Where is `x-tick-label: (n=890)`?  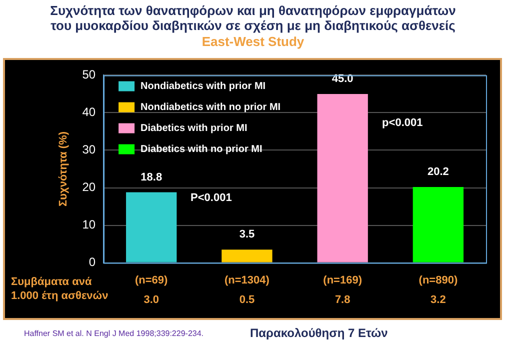 x-tick-label: (n=890) is located at coordinates (438, 280).